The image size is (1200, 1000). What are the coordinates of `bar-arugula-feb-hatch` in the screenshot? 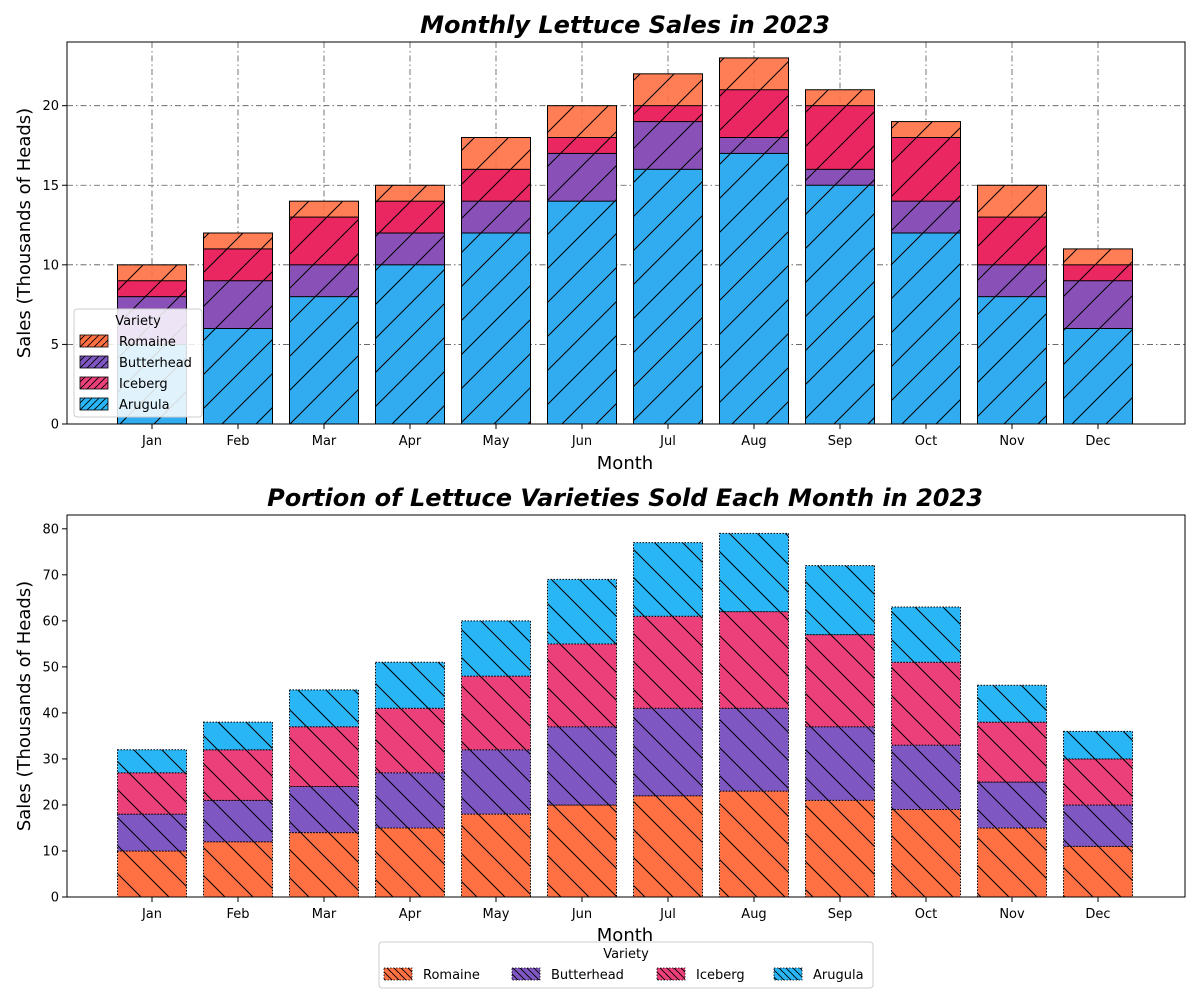 It's located at (238, 376).